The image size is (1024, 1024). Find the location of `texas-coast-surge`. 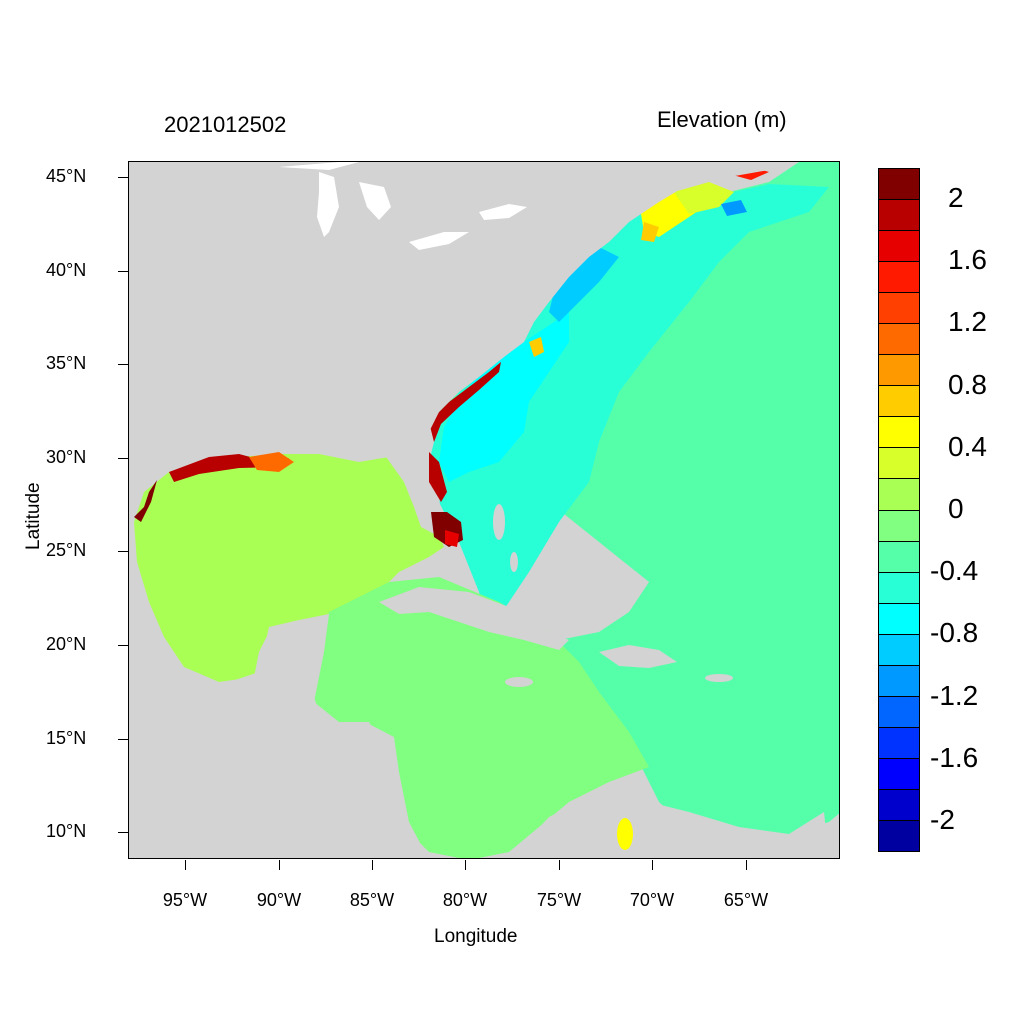

texas-coast-surge is located at coordinates (145, 501).